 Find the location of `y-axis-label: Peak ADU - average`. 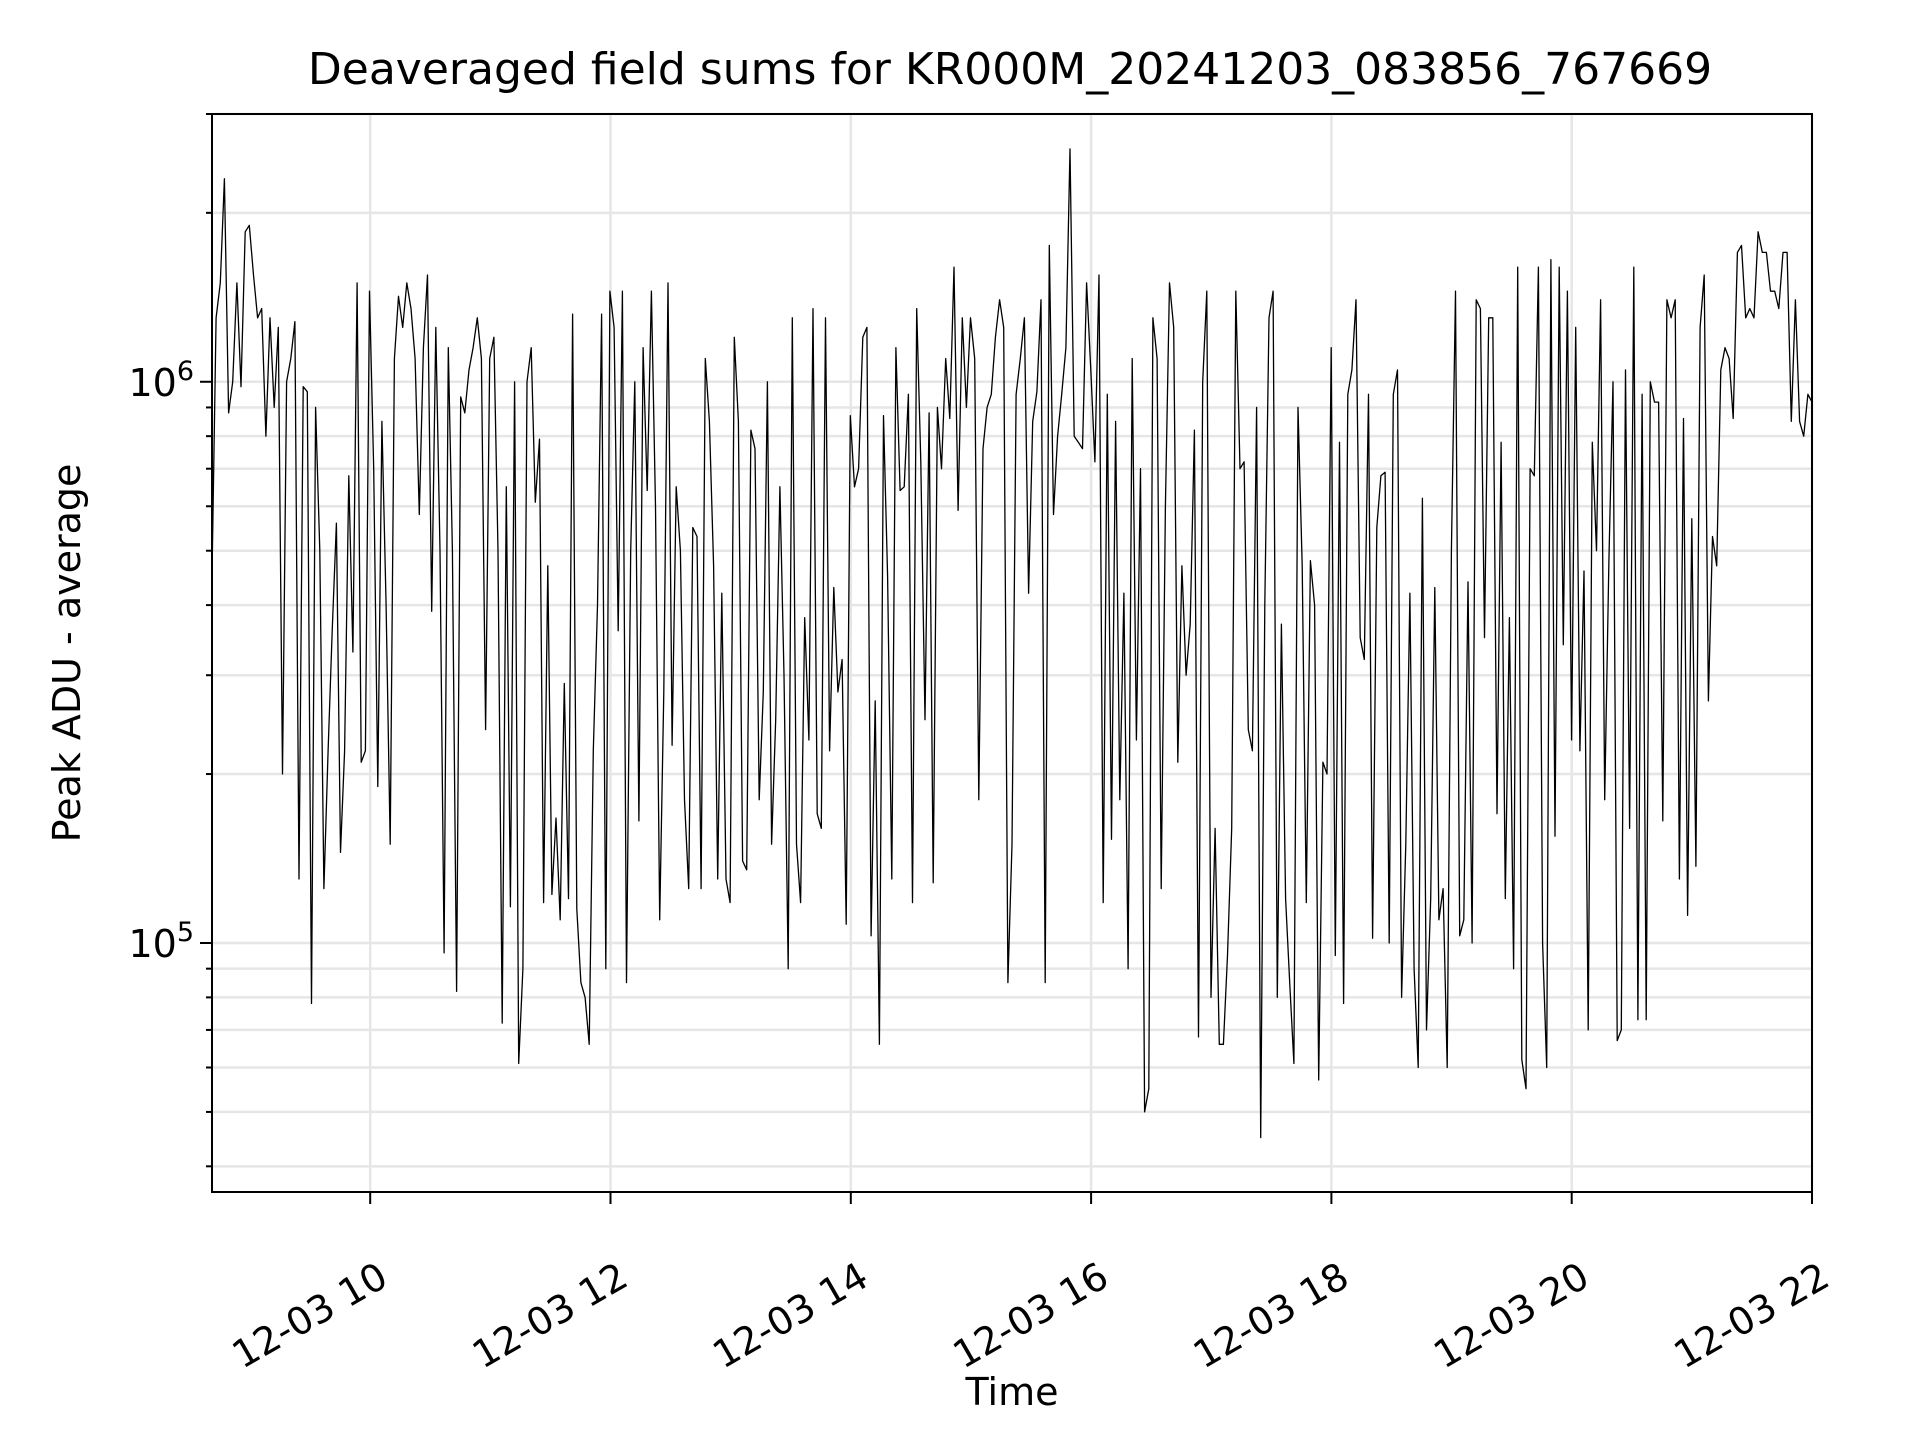

y-axis-label: Peak ADU - average is located at coordinates (67, 653).